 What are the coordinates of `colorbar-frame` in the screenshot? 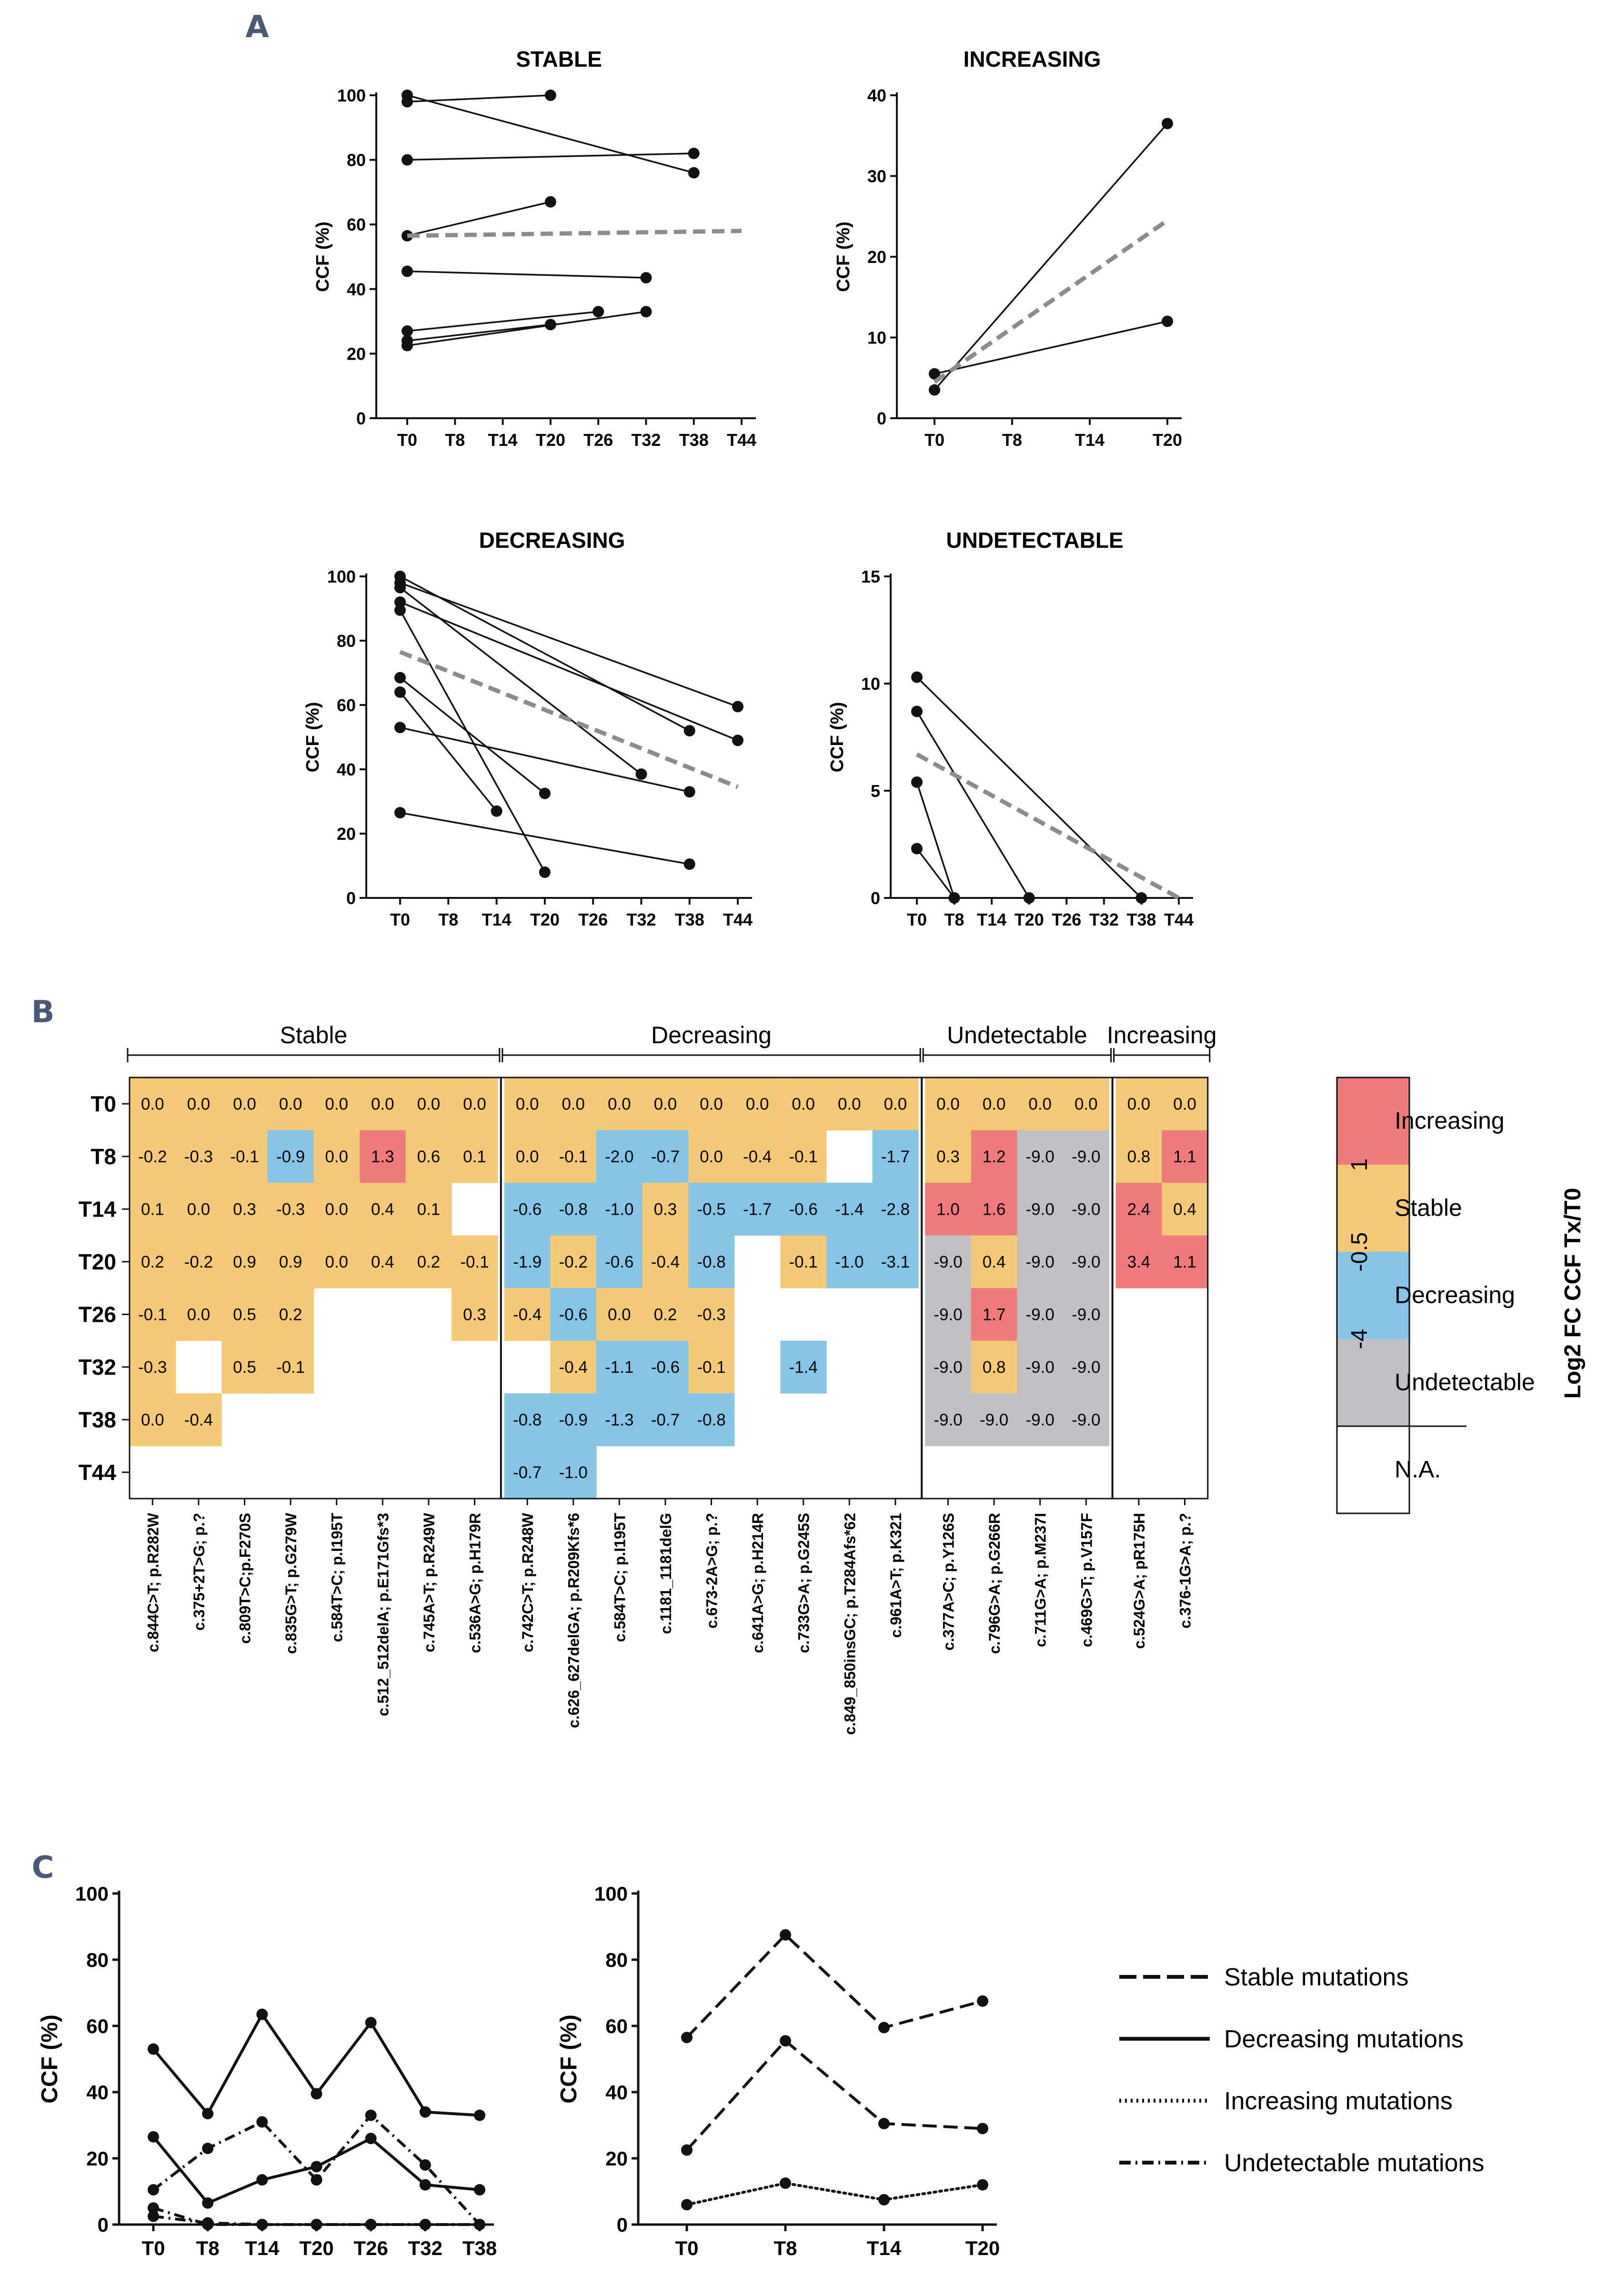 It's located at (1373, 1295).